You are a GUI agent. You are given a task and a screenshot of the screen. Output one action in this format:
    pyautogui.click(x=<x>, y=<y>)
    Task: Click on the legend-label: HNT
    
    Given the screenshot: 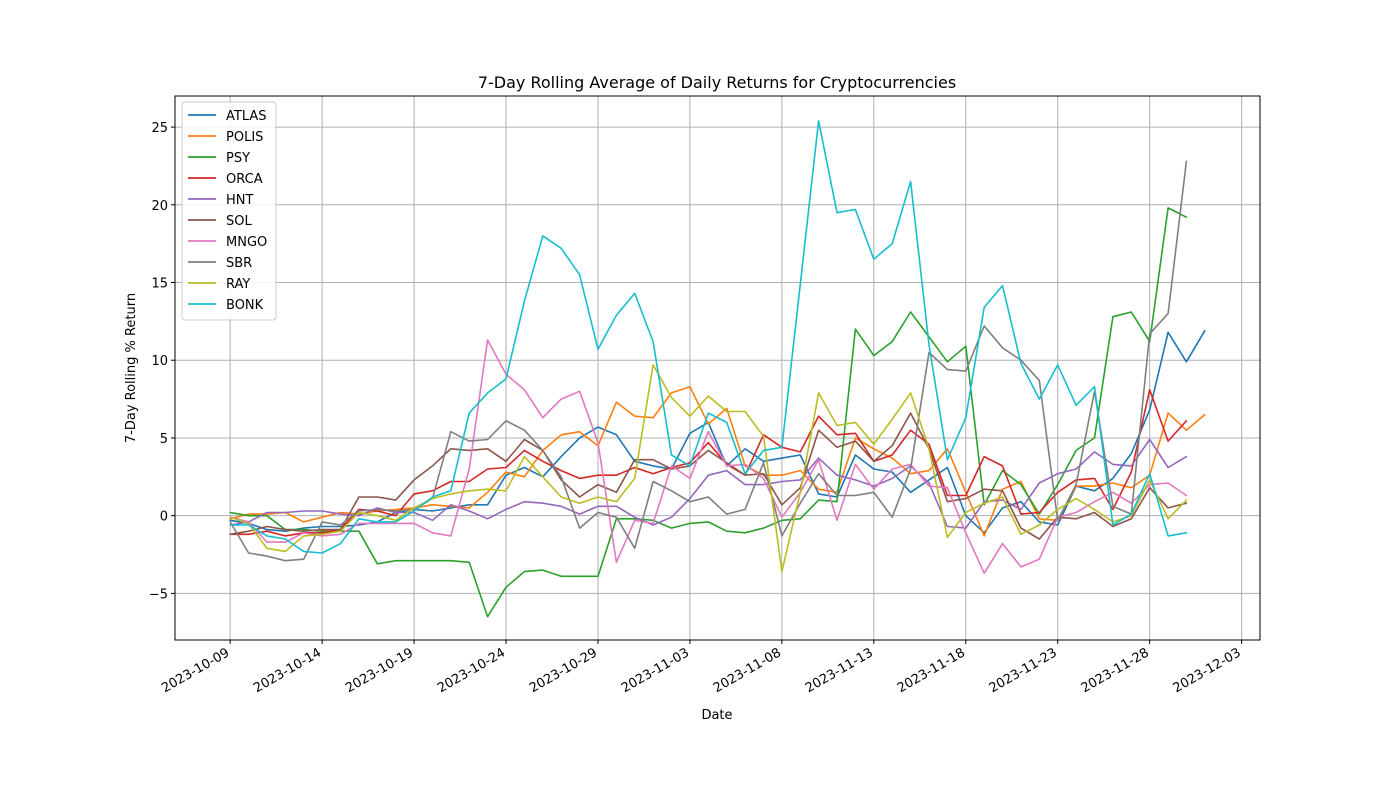 What is the action you would take?
    pyautogui.click(x=240, y=200)
    